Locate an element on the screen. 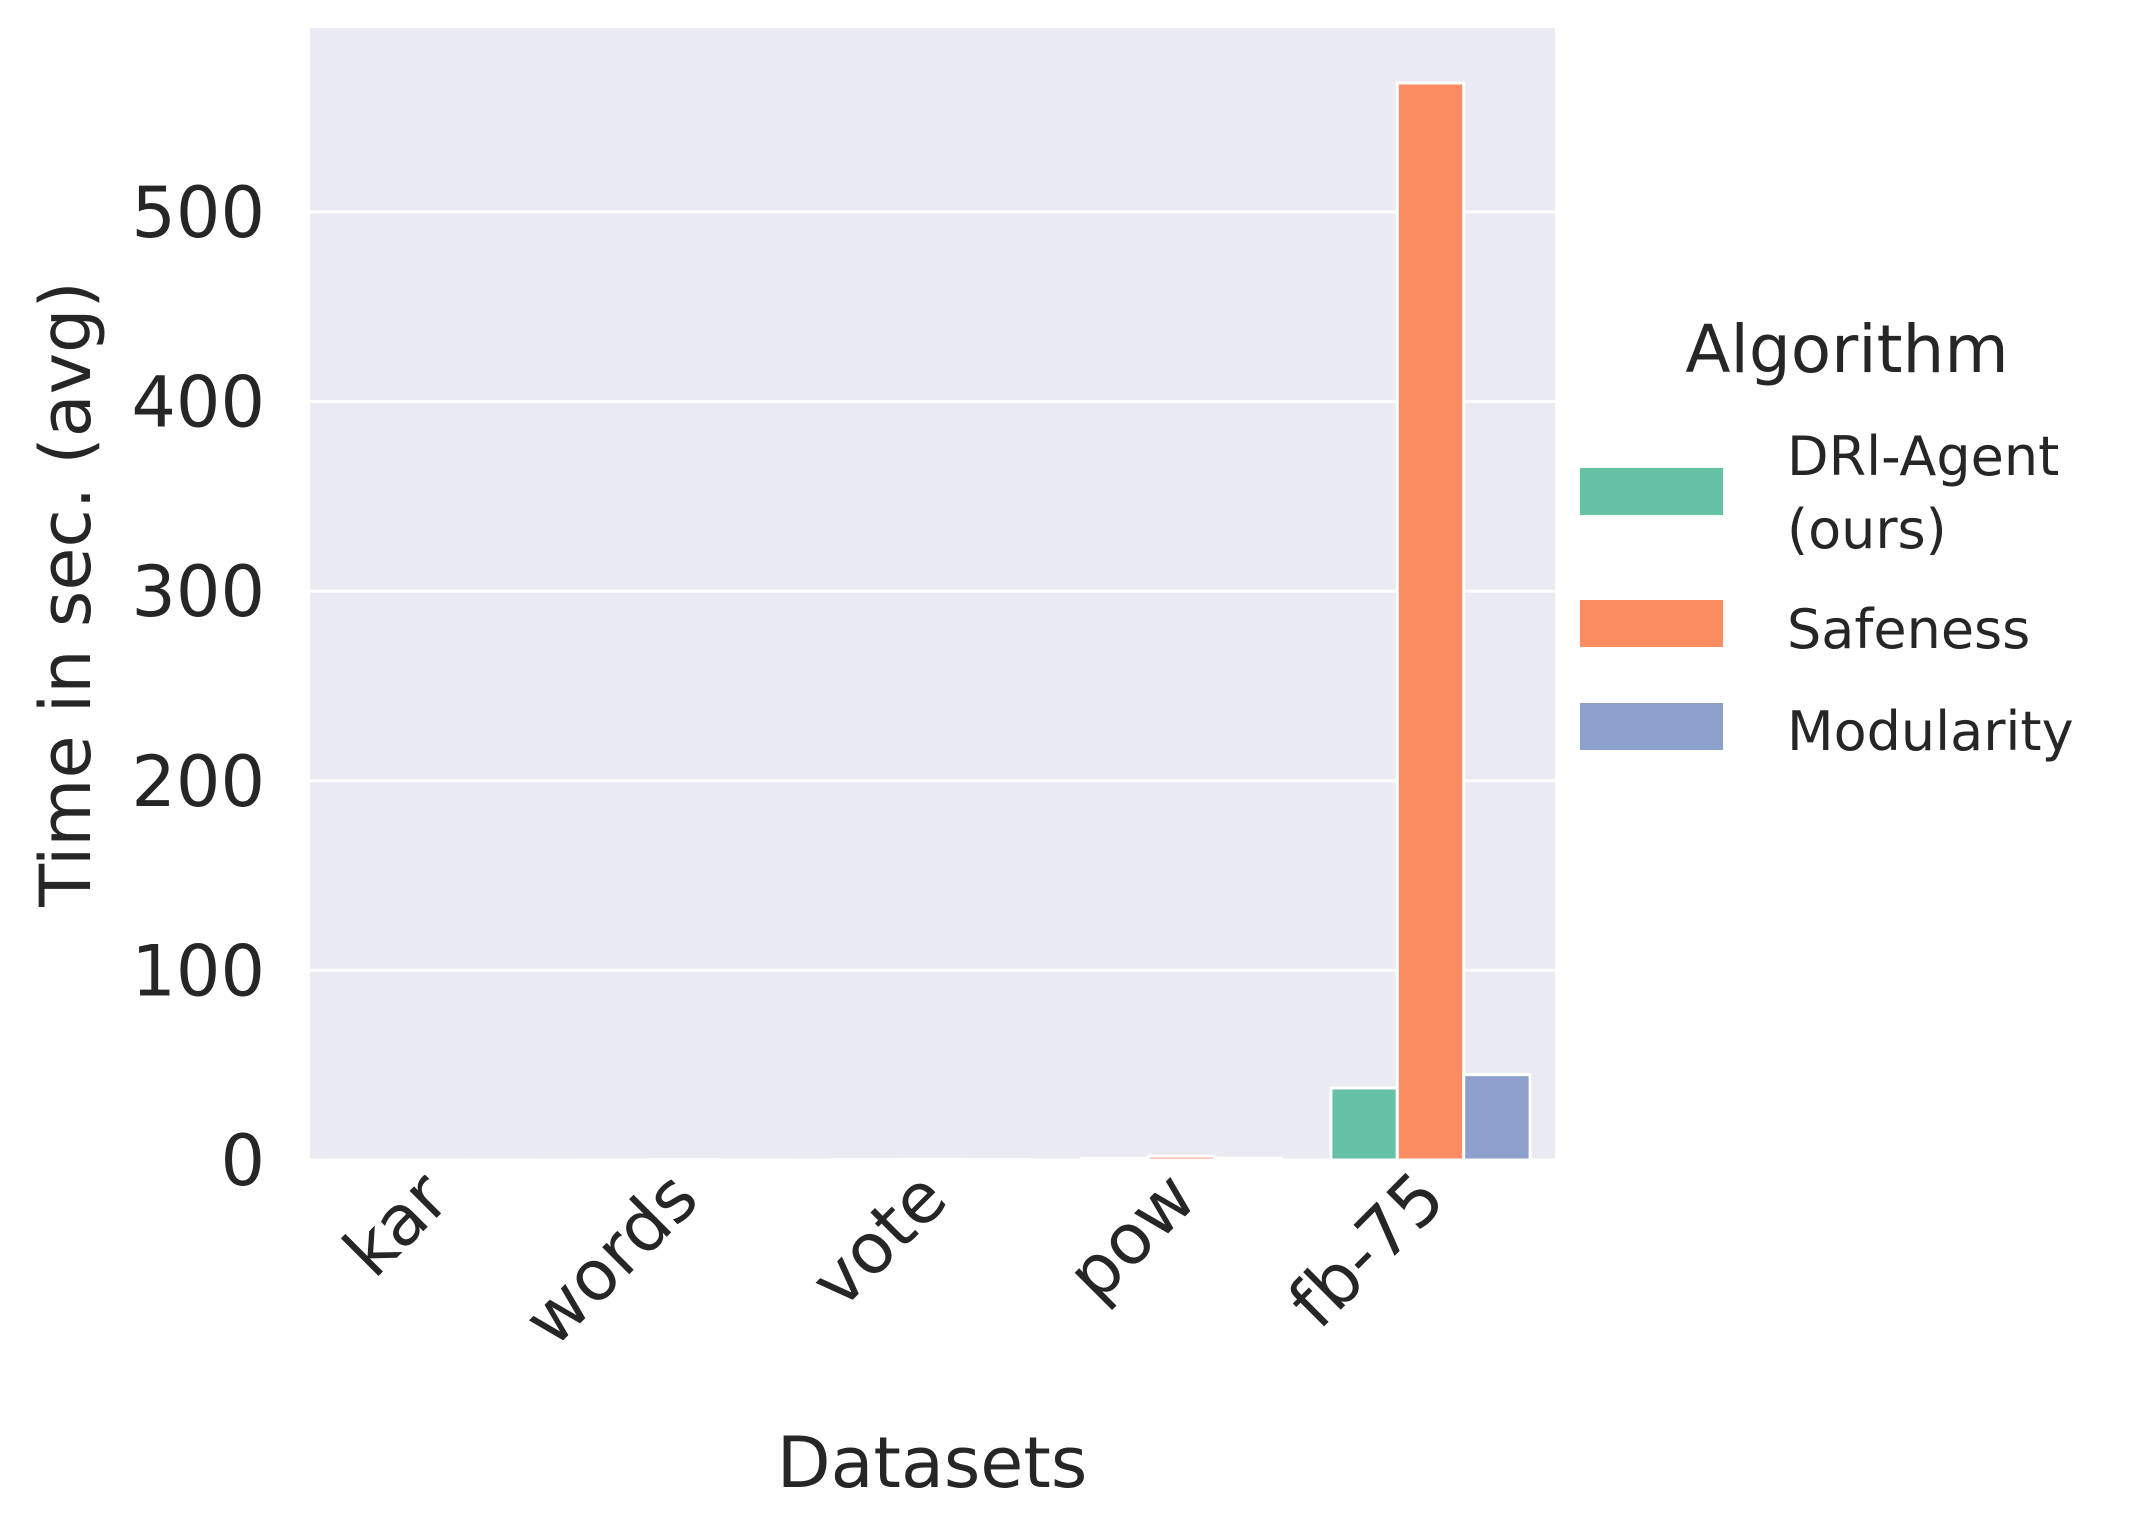 This screenshot has width=2151, height=1519. y-tick-label: 500 is located at coordinates (198, 213).